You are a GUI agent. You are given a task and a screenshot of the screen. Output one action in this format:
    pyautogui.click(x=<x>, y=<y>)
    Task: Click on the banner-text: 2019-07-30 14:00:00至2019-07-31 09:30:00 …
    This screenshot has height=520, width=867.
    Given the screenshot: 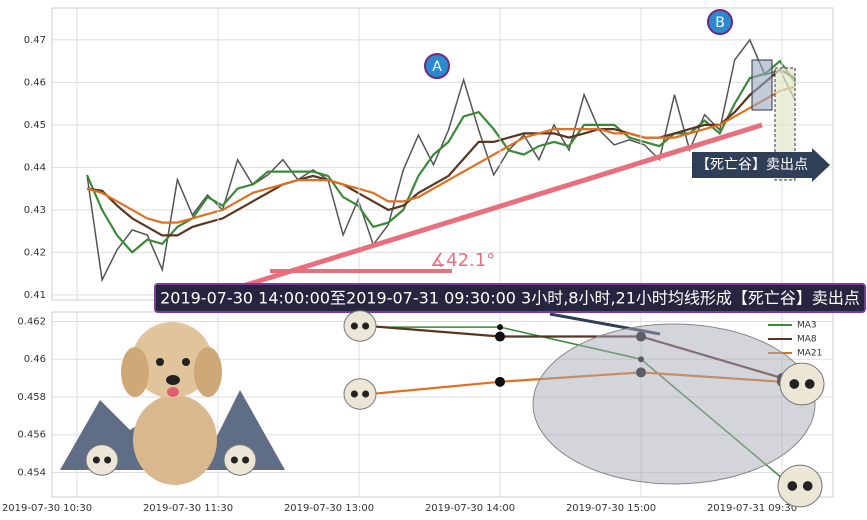 What is the action you would take?
    pyautogui.click(x=510, y=298)
    